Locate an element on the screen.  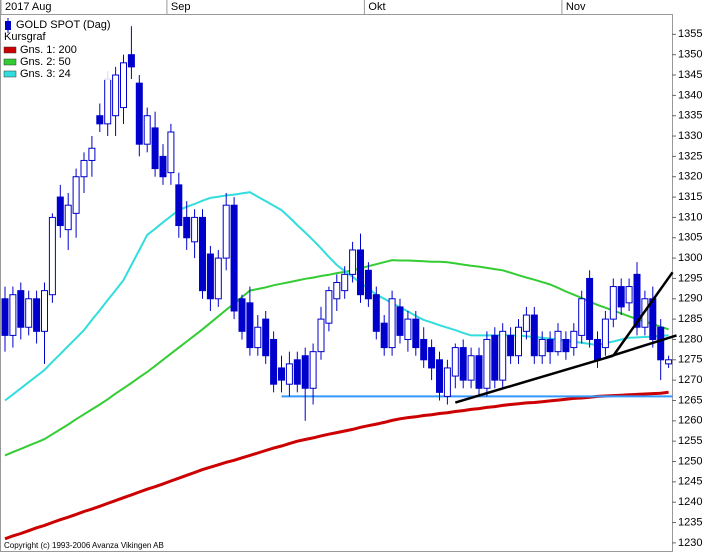
y-tick-label: 1265 is located at coordinates (690, 400).